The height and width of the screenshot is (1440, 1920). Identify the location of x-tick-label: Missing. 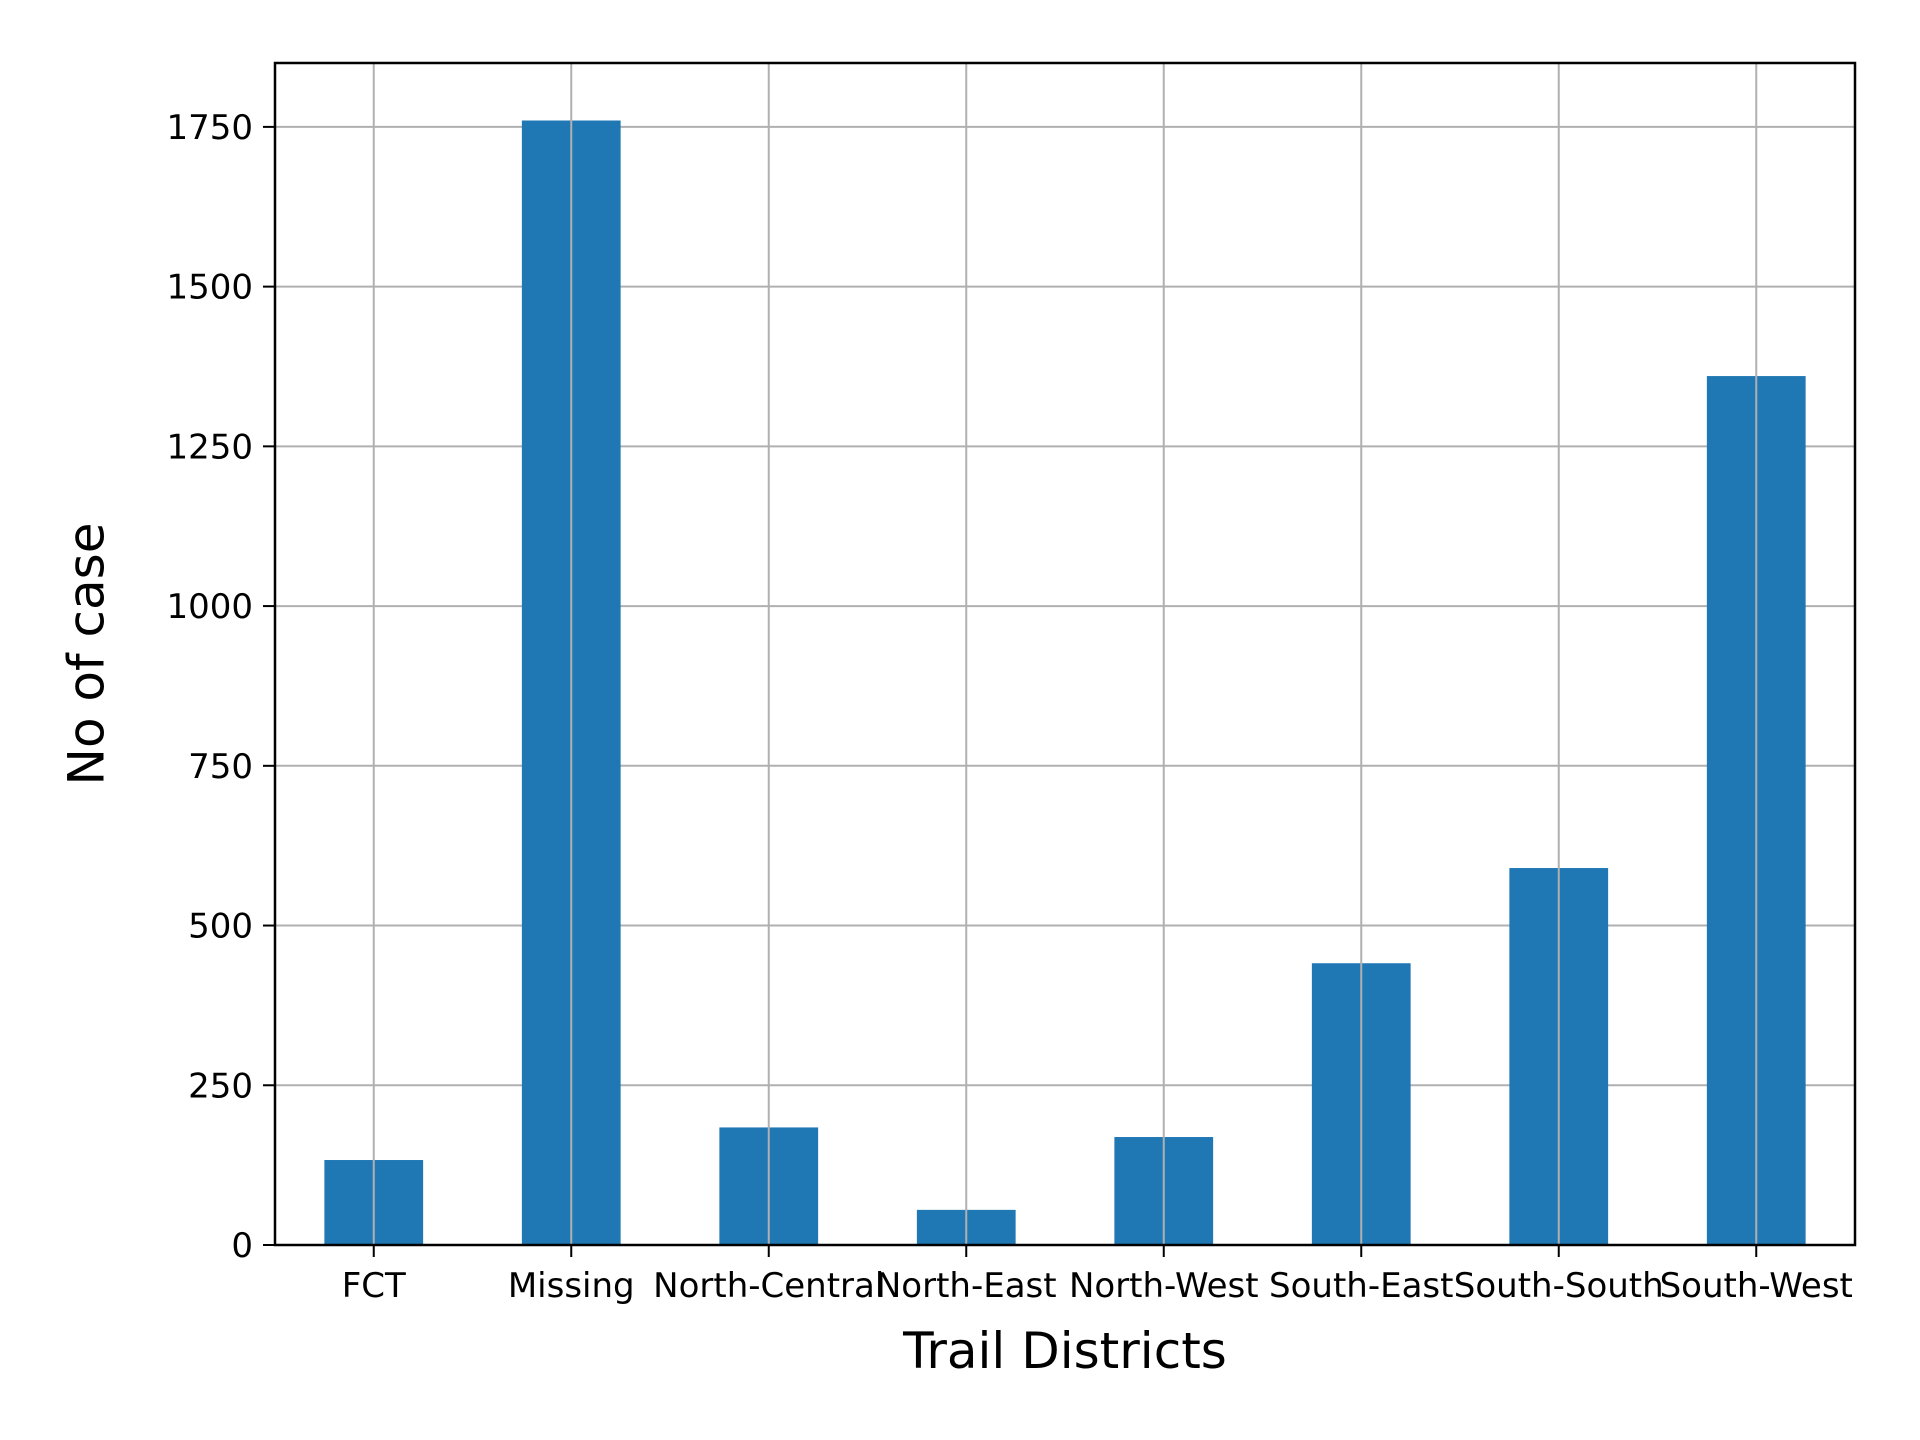
(571, 1286).